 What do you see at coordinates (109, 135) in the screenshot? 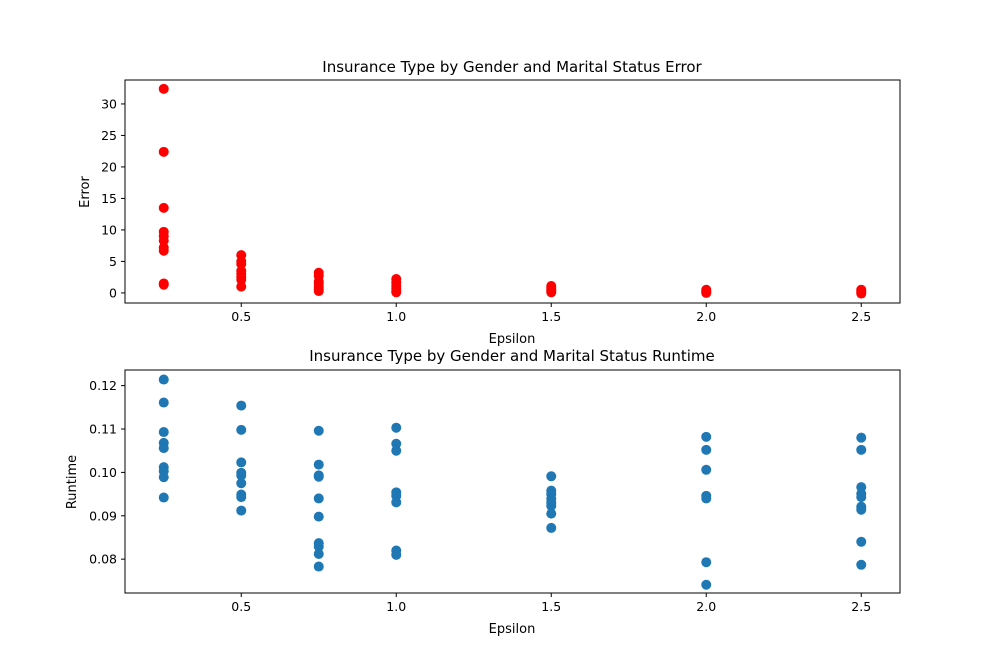
I see `error-y-tick-label: 25` at bounding box center [109, 135].